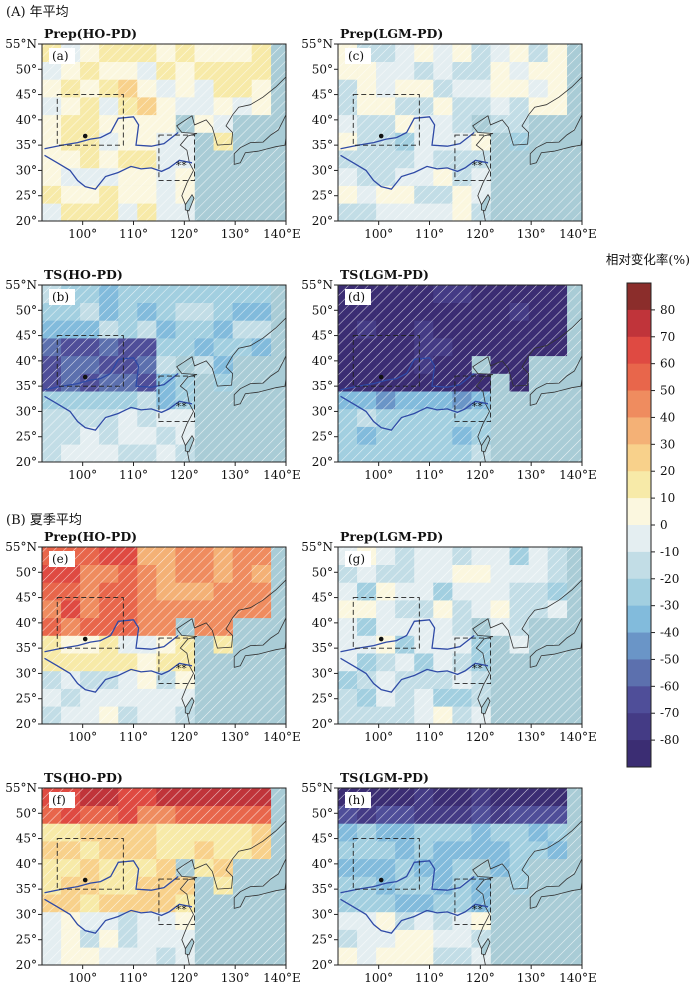 The image size is (700, 999). I want to click on panel-tag: (e), so click(60, 559).